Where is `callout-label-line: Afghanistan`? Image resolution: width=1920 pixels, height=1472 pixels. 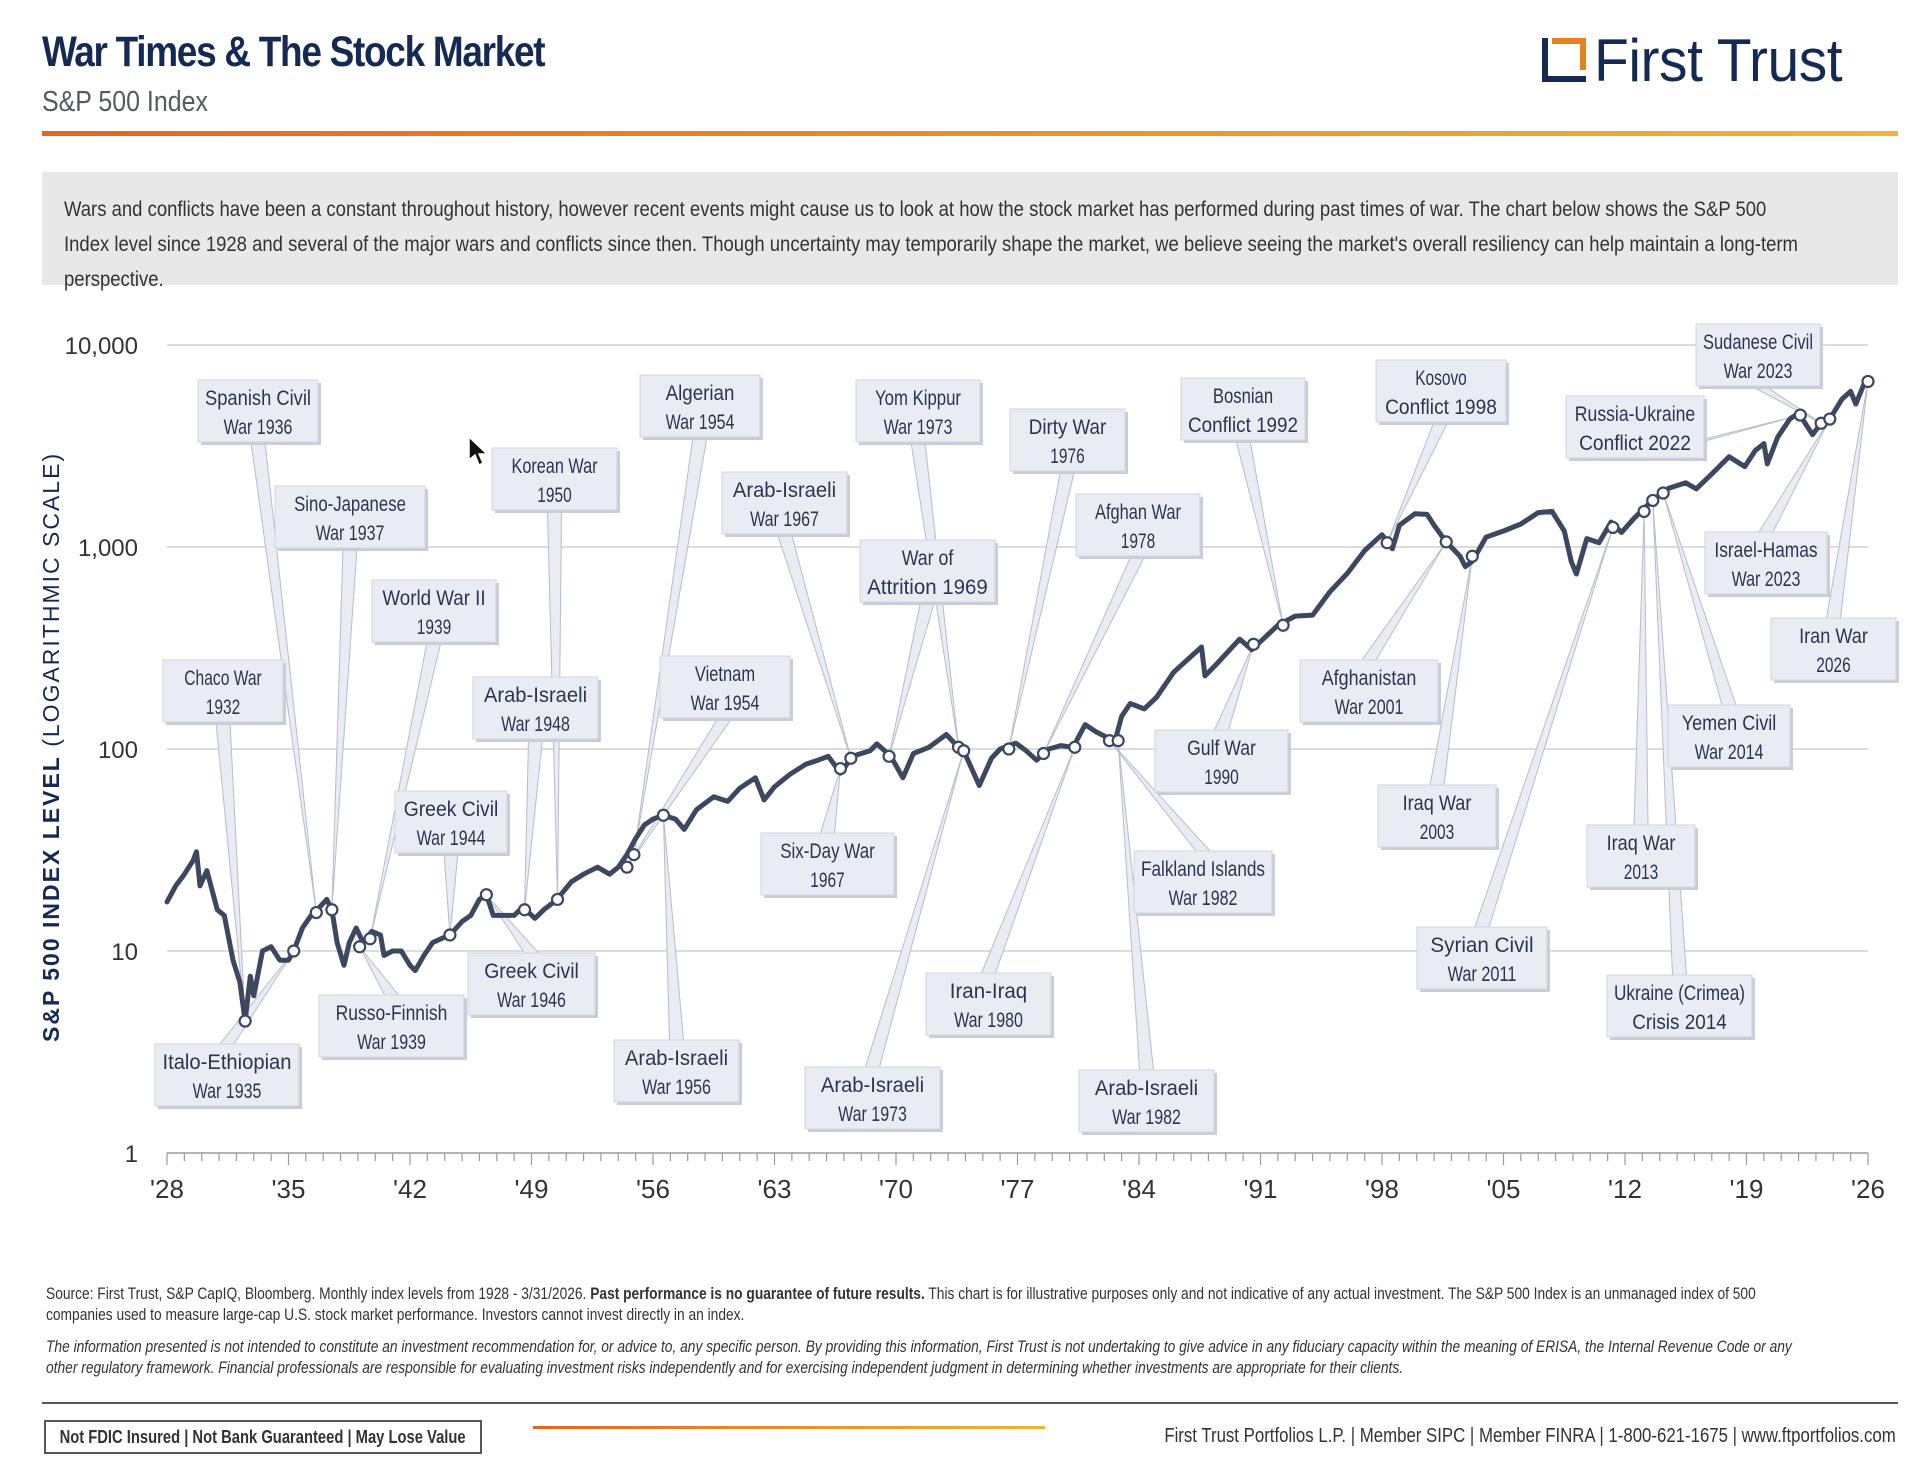
callout-label-line: Afghanistan is located at coordinates (1369, 678).